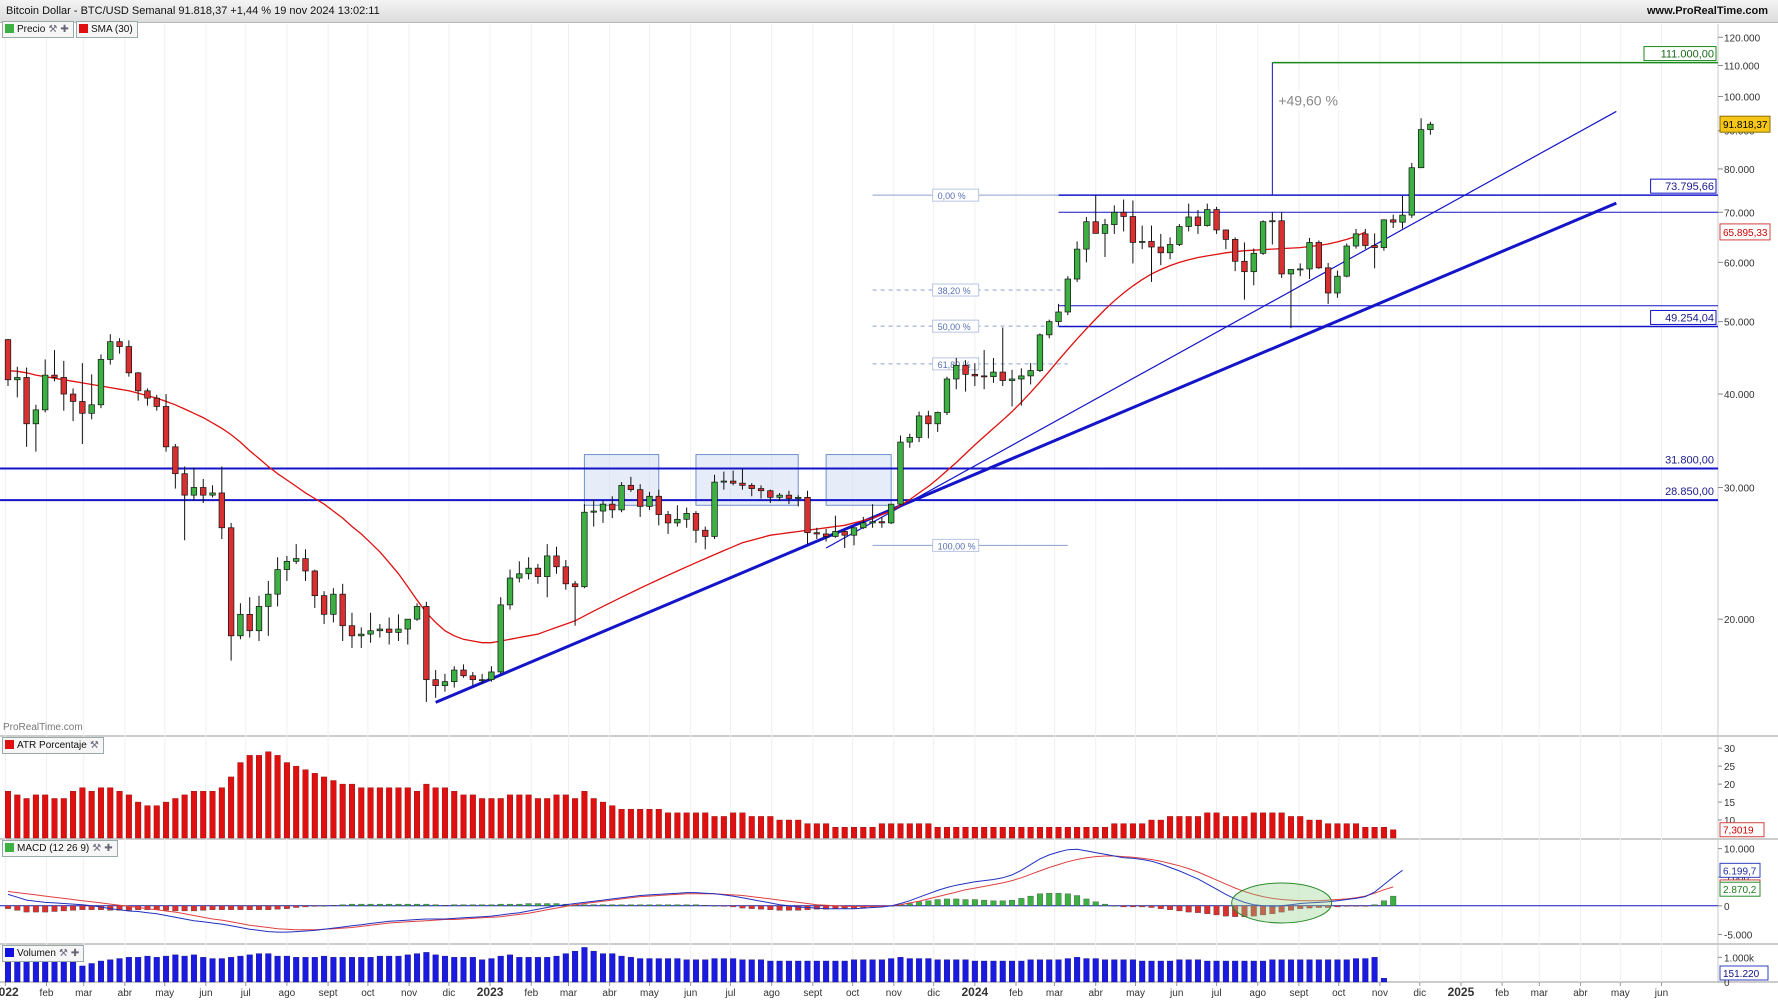  What do you see at coordinates (1707, 11) in the screenshot?
I see `site-link: www.ProRealTime.com` at bounding box center [1707, 11].